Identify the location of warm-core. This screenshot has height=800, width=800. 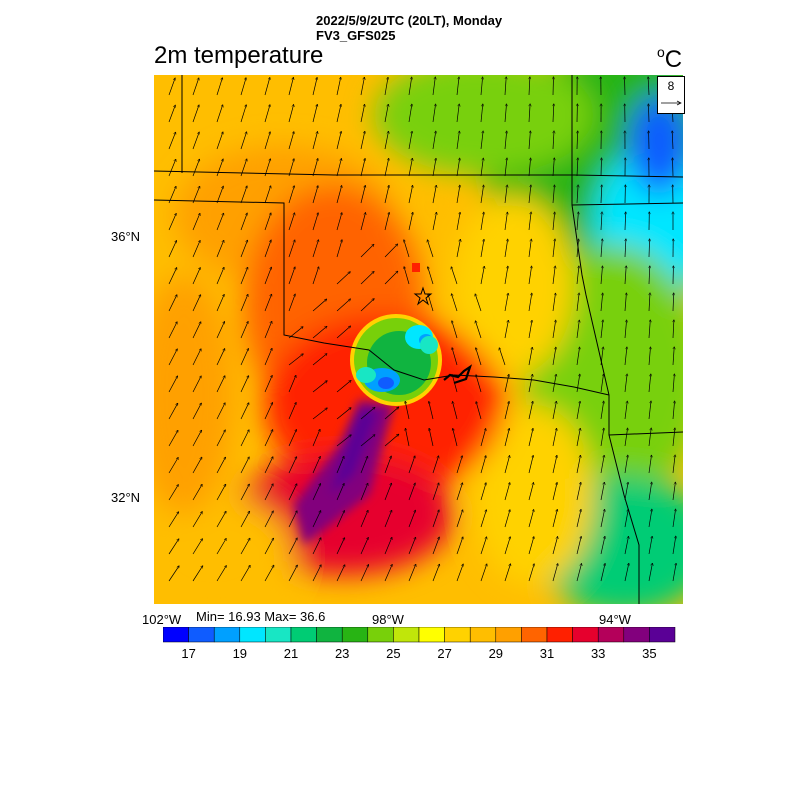
(344, 472).